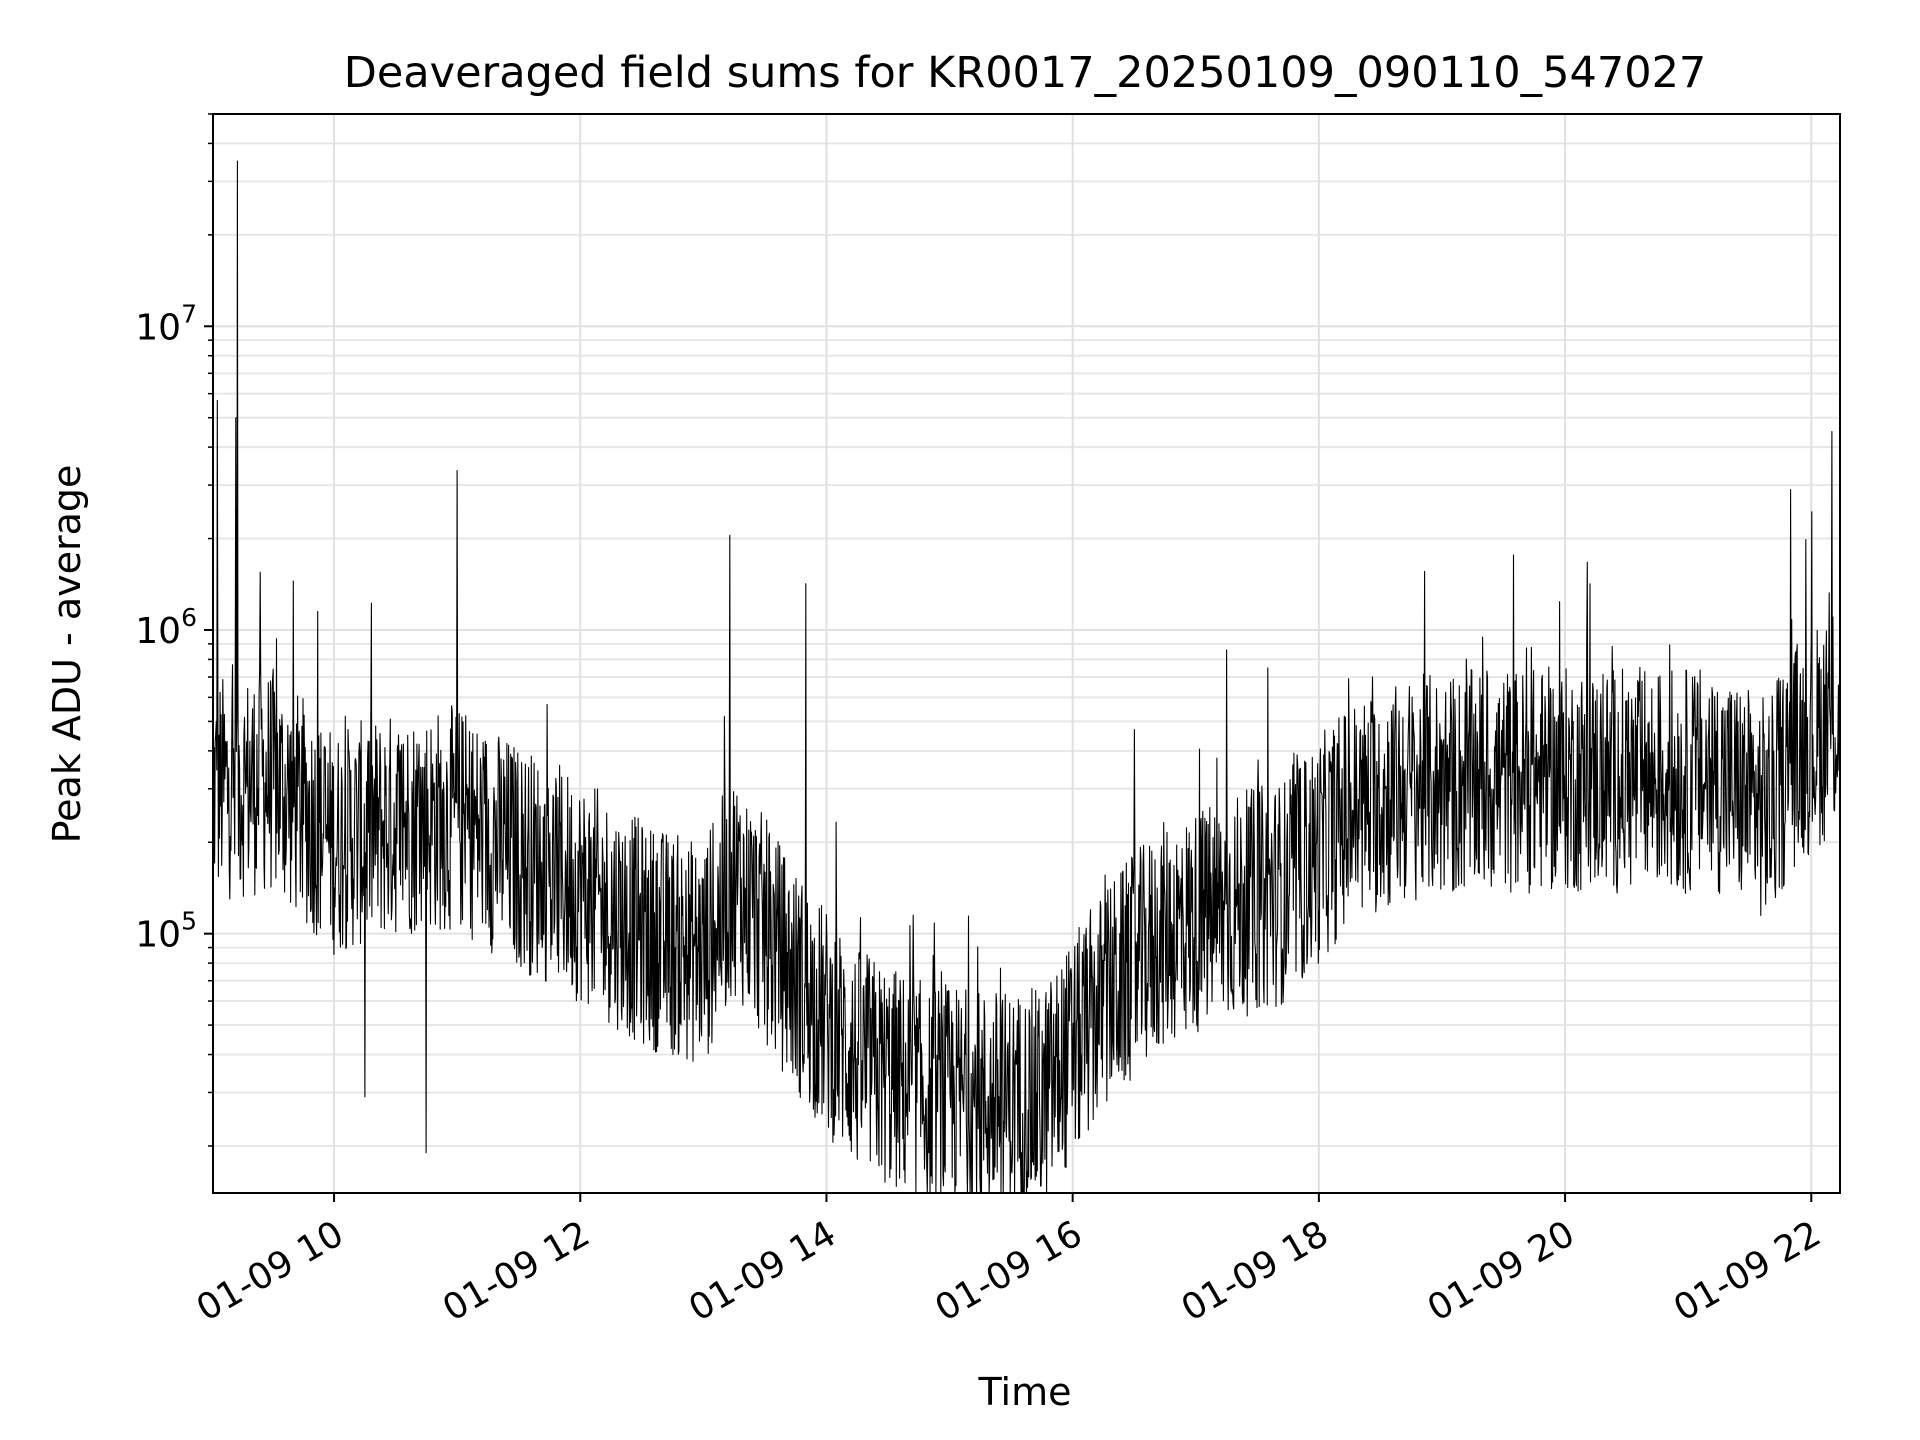 Image resolution: width=1920 pixels, height=1440 pixels. I want to click on y-axis-label: Peak ADU - average, so click(67, 654).